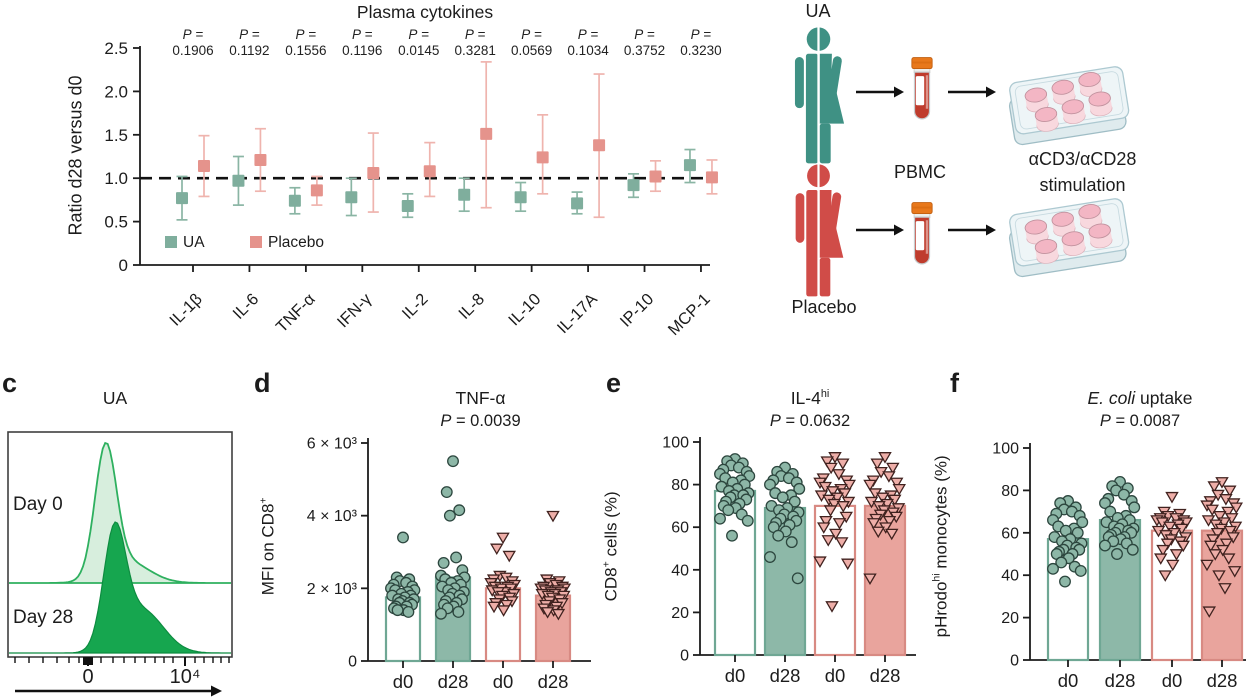 Image resolution: width=1250 pixels, height=700 pixels. I want to click on panel-e-title: IL-4hi, so click(810, 398).